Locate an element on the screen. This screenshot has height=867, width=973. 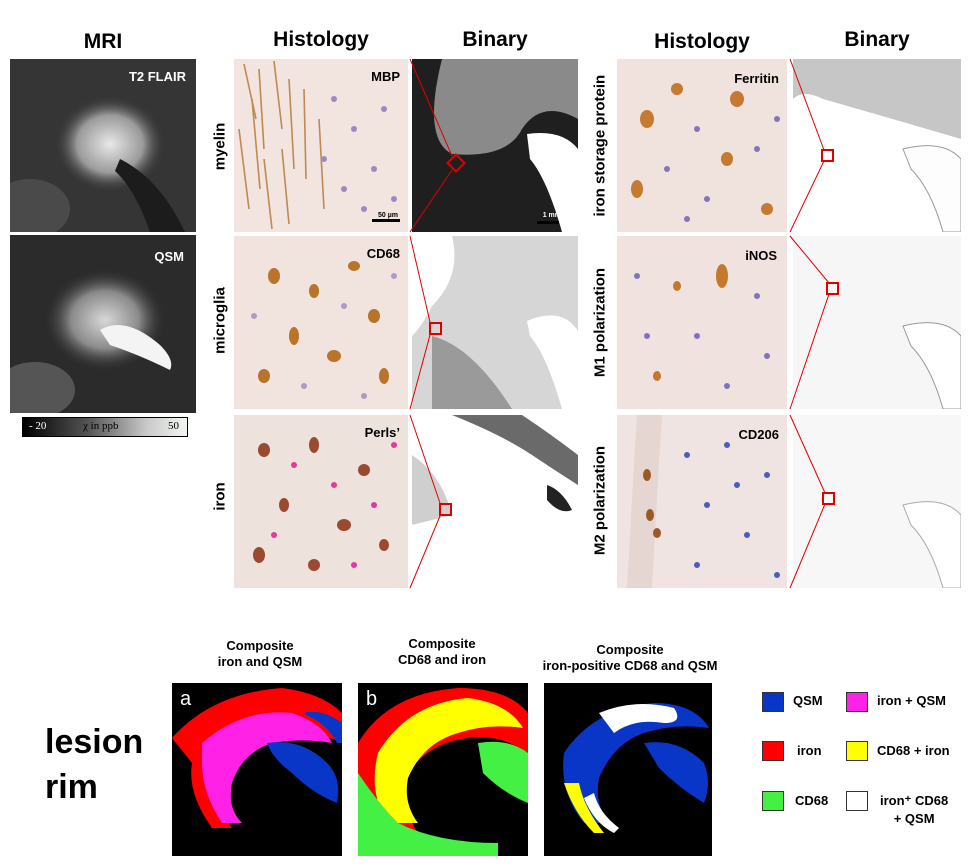
binary-mbp-image: 1 mm is located at coordinates (495, 145).